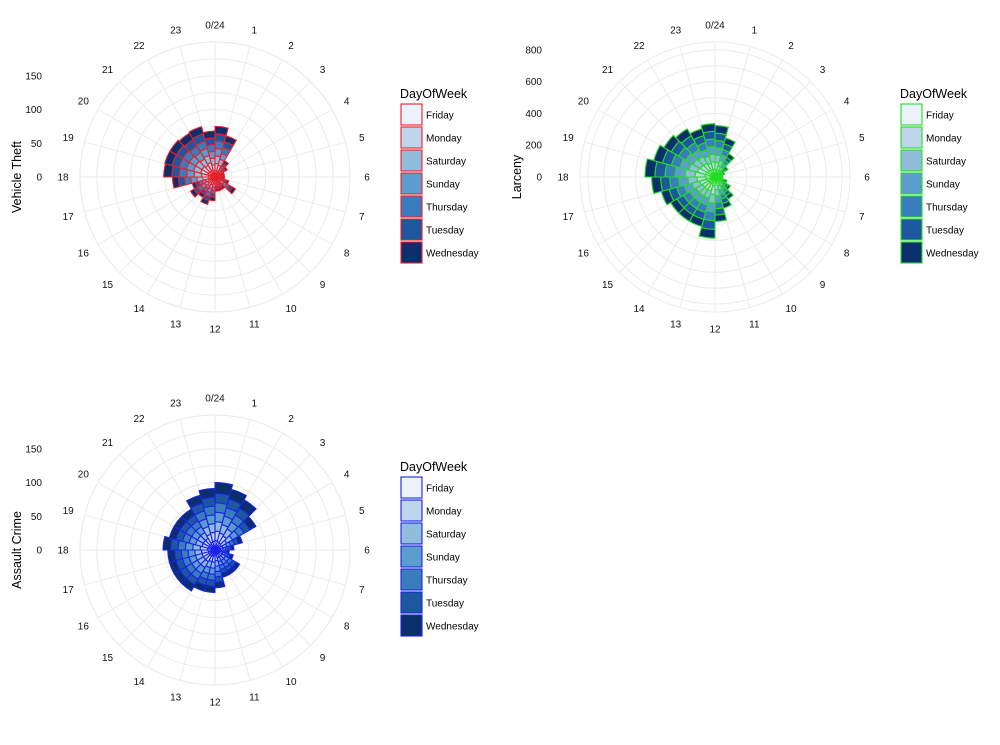 Image resolution: width=1000 pixels, height=745 pixels. I want to click on radial-tick-labels: 0 200 400 600 800, so click(533, 114).